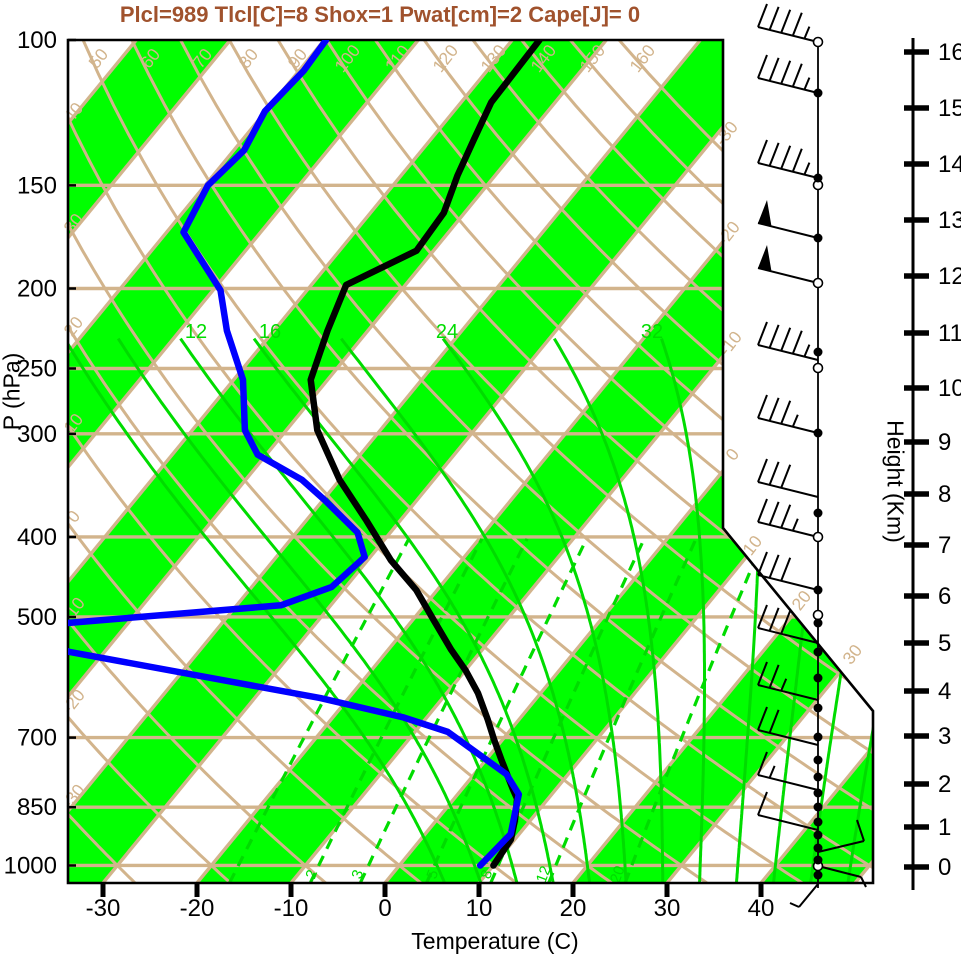 Image resolution: width=961 pixels, height=957 pixels. Describe the element at coordinates (667, 908) in the screenshot. I see `temperature-tick-label: 30` at that location.